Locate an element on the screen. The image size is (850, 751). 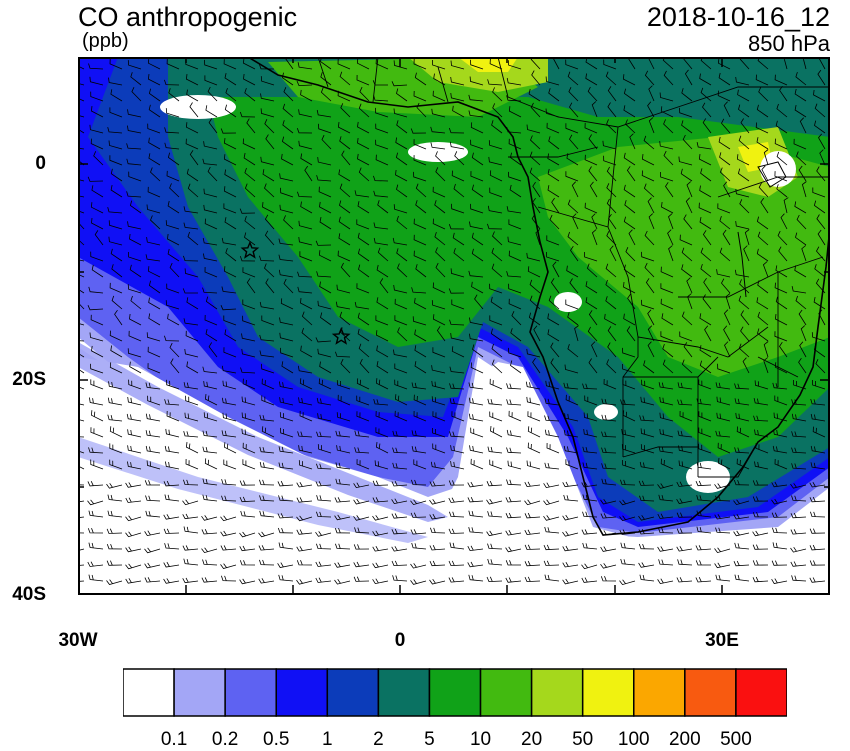
co-region-yellow is located at coordinates (488, 64).